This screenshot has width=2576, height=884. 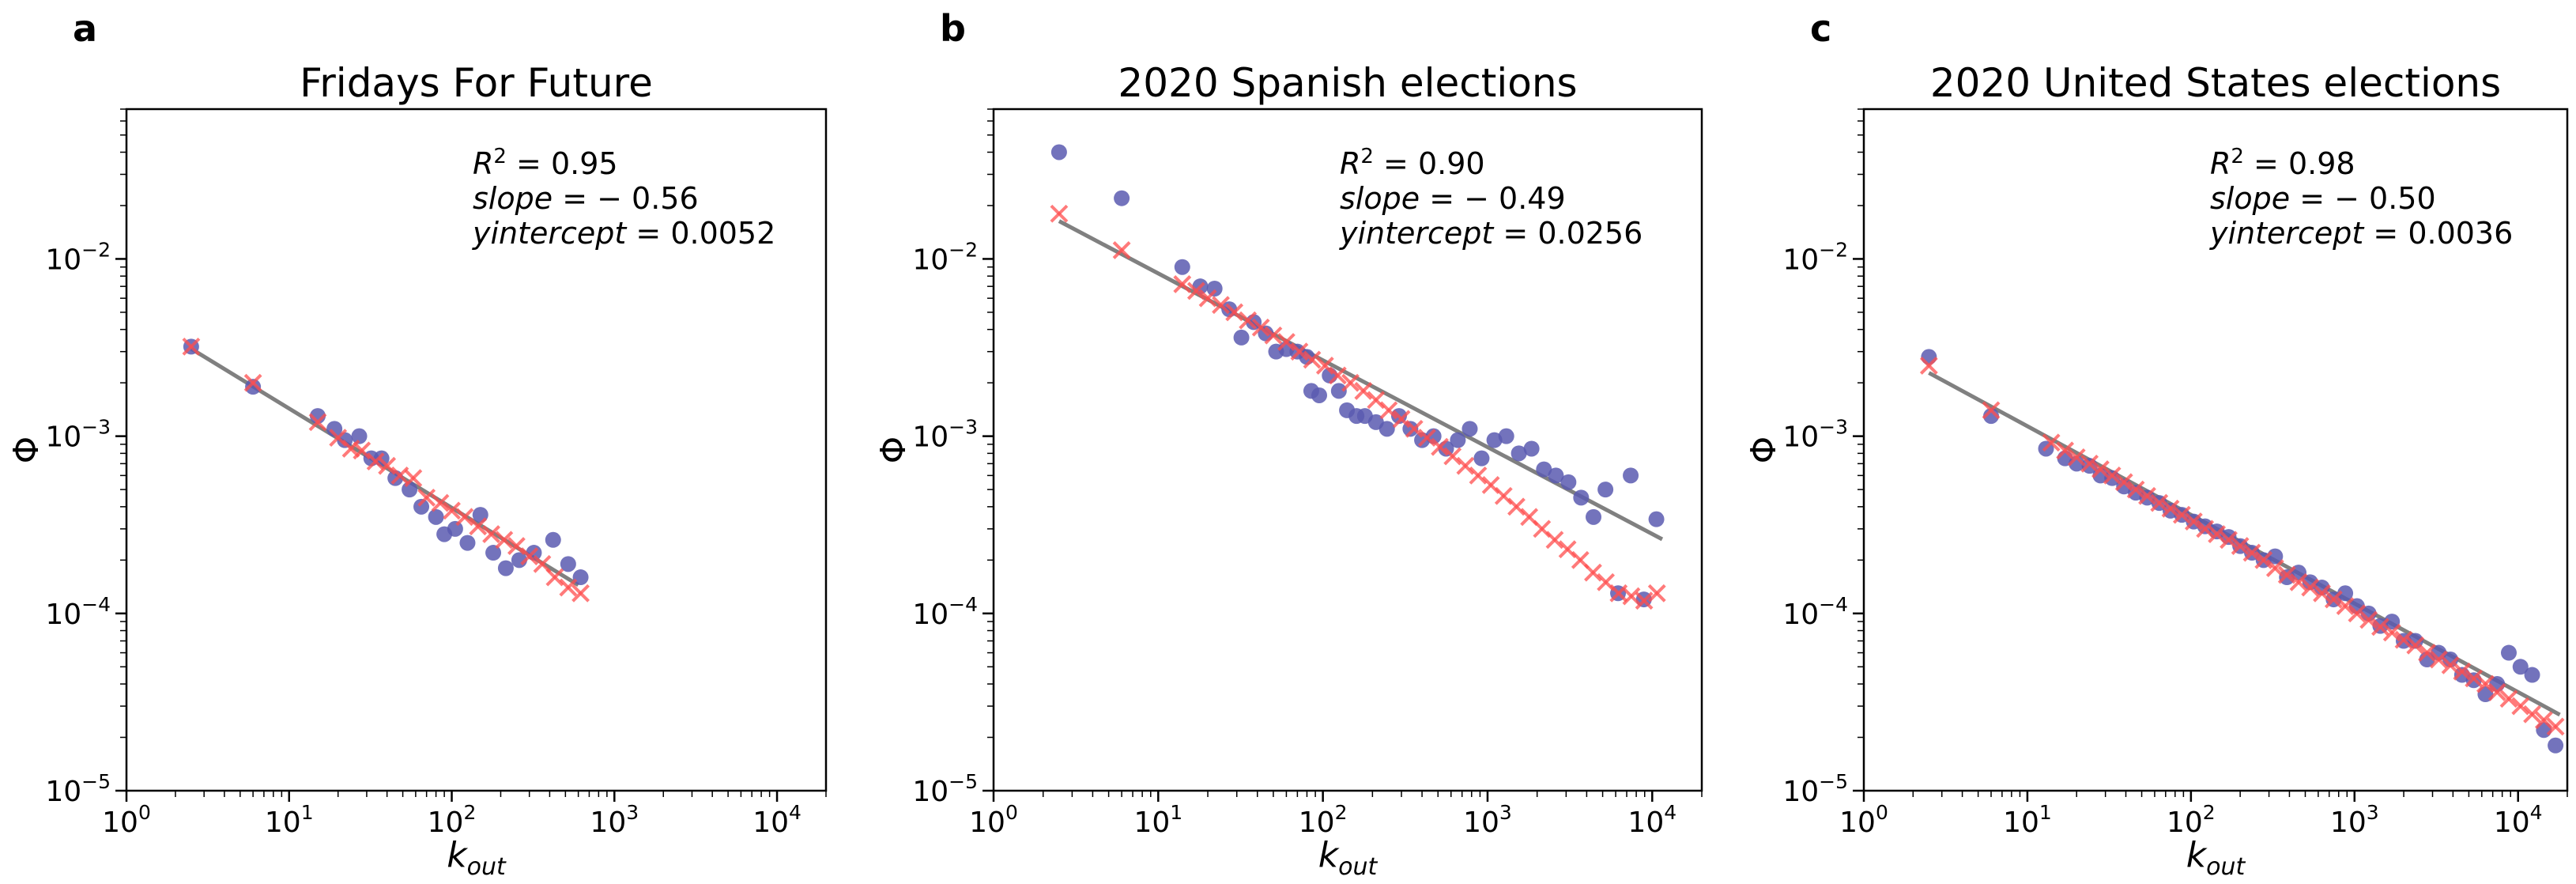 I want to click on x-tick-exp: 3, so click(x=632, y=812).